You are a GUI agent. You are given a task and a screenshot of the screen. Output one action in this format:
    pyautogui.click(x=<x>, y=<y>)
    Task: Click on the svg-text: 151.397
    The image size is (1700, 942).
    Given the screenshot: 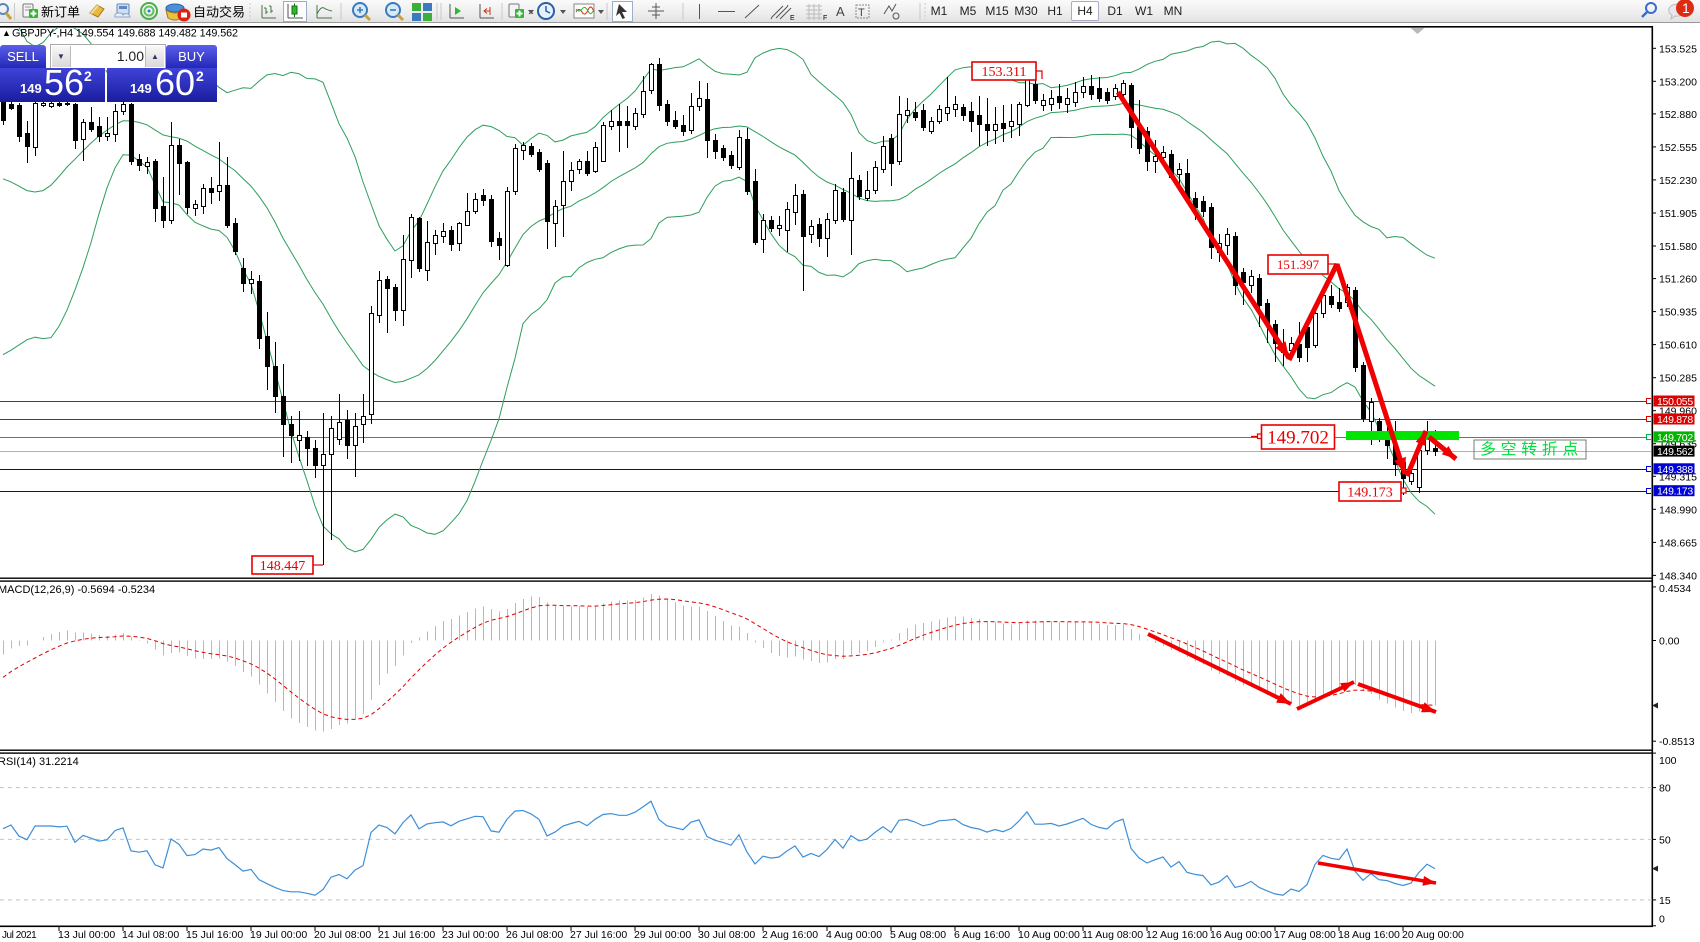 What is the action you would take?
    pyautogui.click(x=1298, y=264)
    